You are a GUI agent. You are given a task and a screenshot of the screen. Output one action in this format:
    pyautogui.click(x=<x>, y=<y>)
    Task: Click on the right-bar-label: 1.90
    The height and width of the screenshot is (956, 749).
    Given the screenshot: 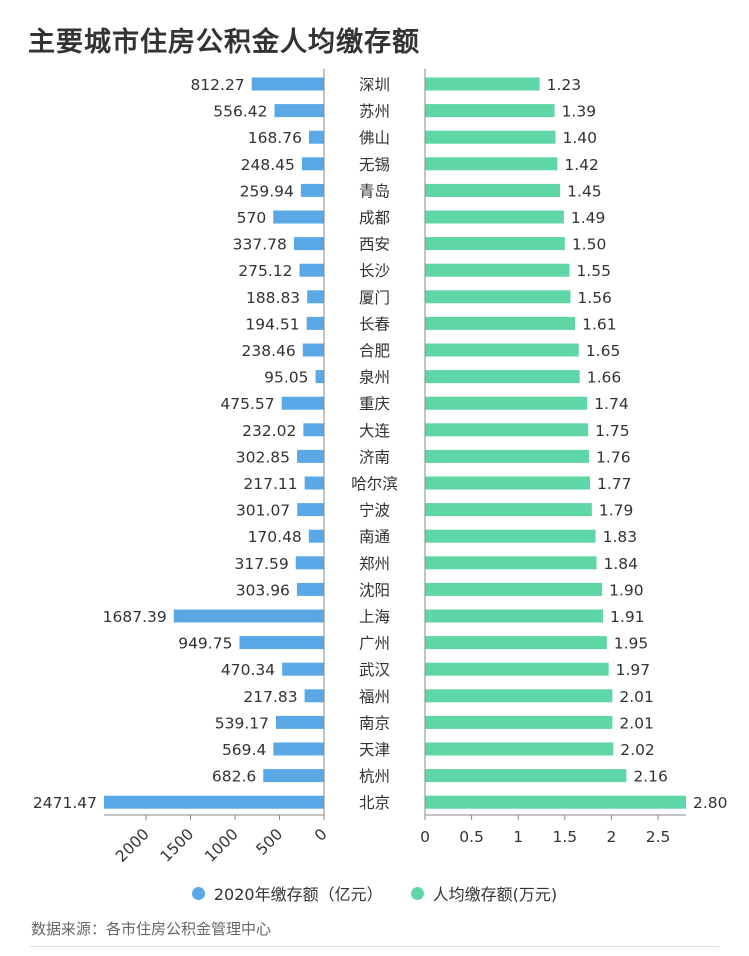 What is the action you would take?
    pyautogui.click(x=626, y=590)
    